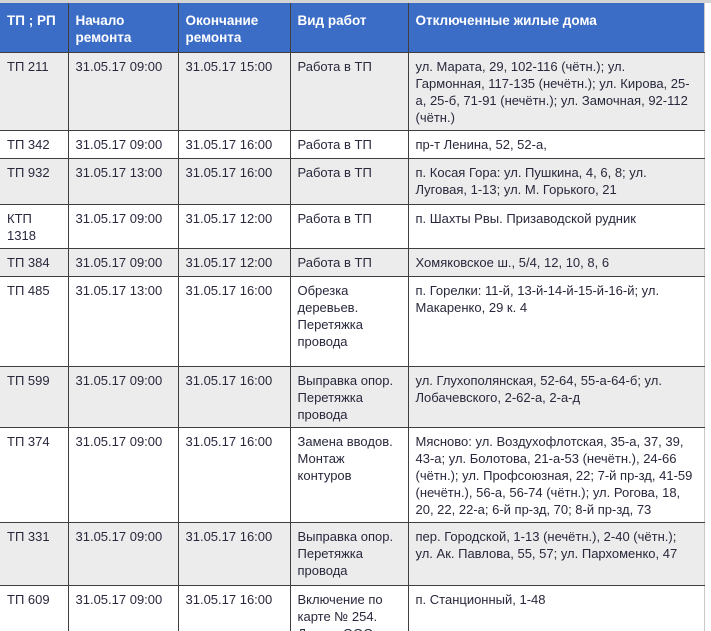 The width and height of the screenshot is (711, 631). What do you see at coordinates (34, 321) in the screenshot?
I see `cell-tp: ТП 485` at bounding box center [34, 321].